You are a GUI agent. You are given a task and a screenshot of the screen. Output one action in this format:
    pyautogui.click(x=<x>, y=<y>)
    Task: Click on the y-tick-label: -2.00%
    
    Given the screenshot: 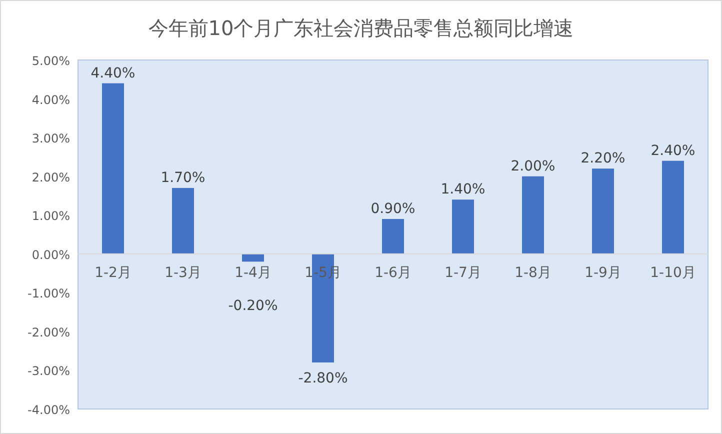 What is the action you would take?
    pyautogui.click(x=49, y=332)
    